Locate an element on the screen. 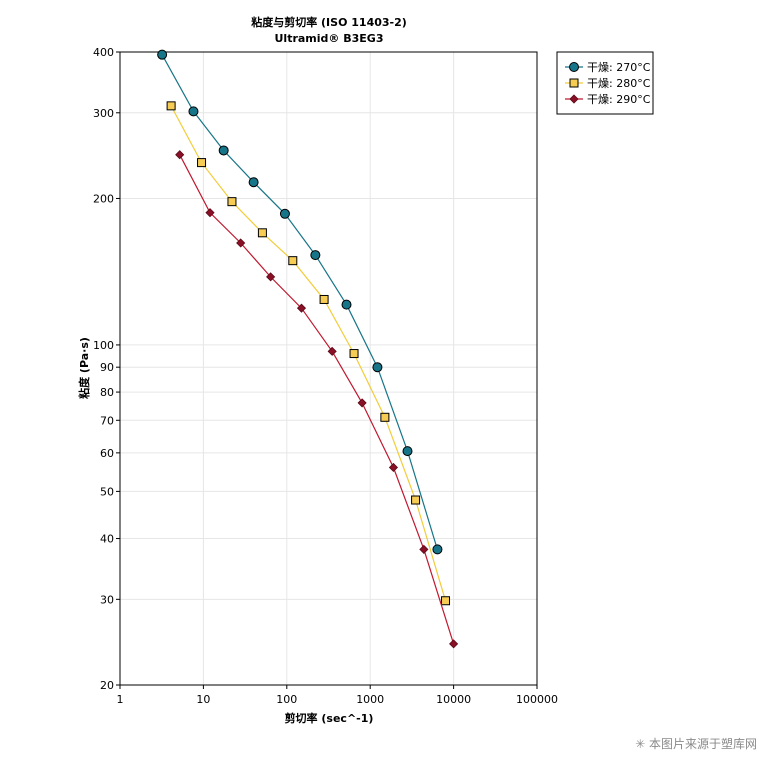  x-tick-label: 10000 is located at coordinates (453, 699).